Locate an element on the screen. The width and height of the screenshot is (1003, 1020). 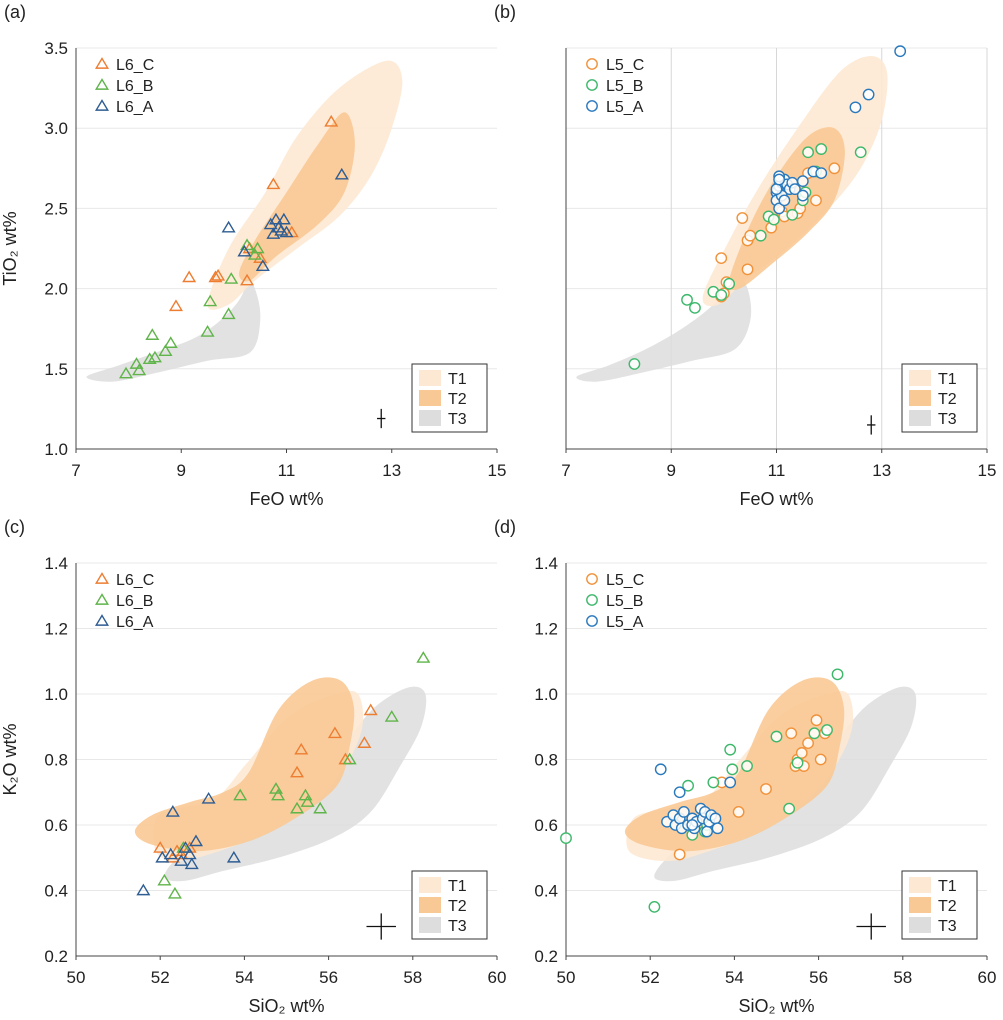
y-tick-label: 2.0 is located at coordinates (56, 289).